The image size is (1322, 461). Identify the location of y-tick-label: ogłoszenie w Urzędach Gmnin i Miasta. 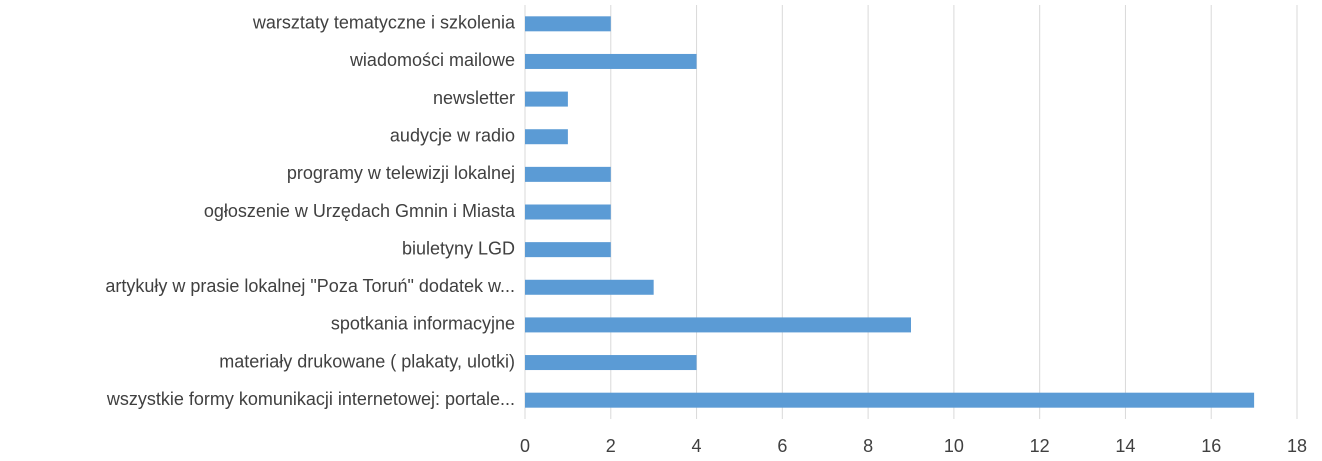
(360, 211).